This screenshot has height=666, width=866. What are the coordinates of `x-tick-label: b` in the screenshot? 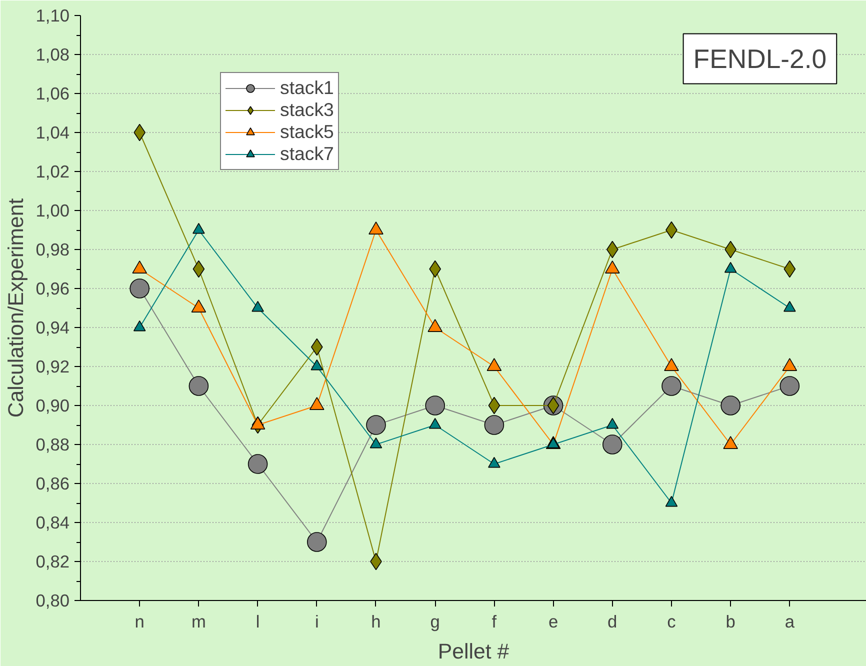 It's located at (731, 622).